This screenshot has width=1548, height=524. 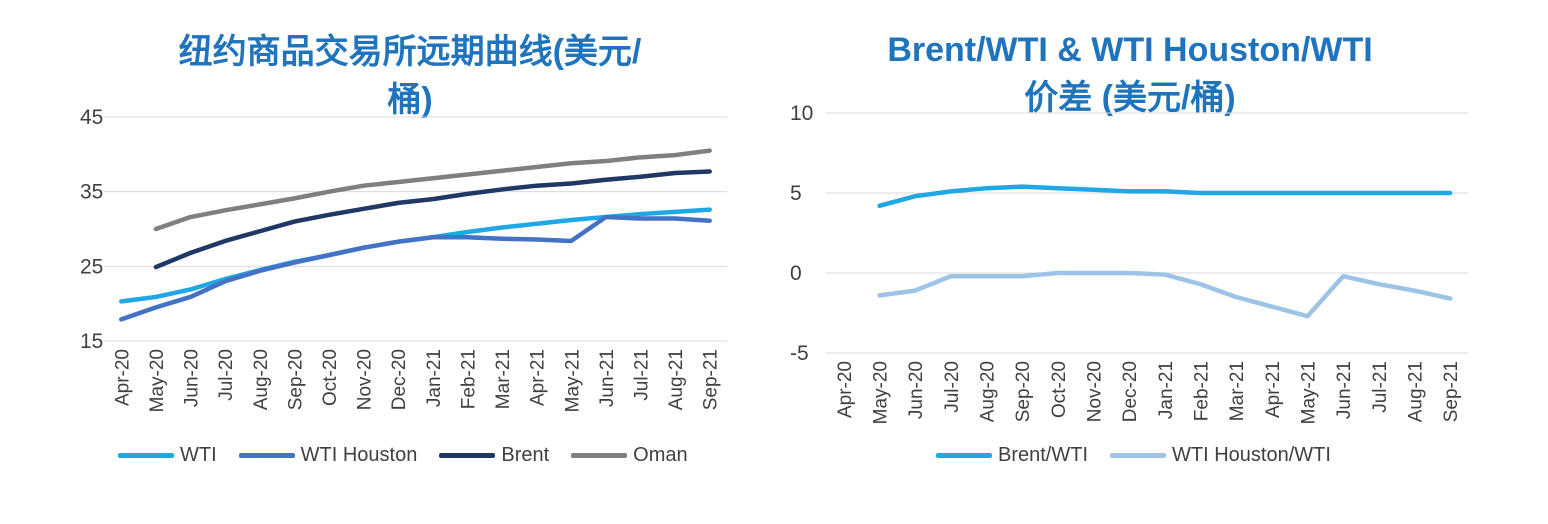 What do you see at coordinates (91, 192) in the screenshot?
I see `y-tick-label: 35` at bounding box center [91, 192].